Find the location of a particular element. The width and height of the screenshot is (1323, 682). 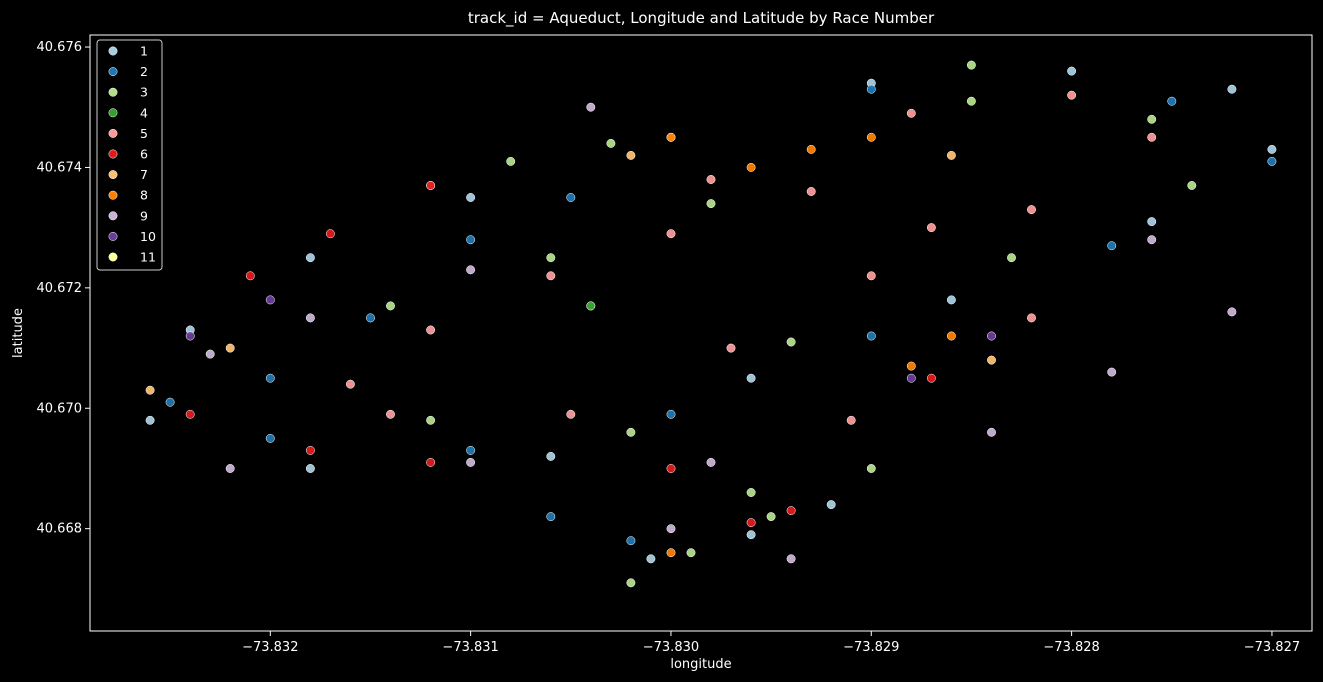

legend-items: 1 2 3 4 5 6 7 8 9 10 11 is located at coordinates (132, 154).